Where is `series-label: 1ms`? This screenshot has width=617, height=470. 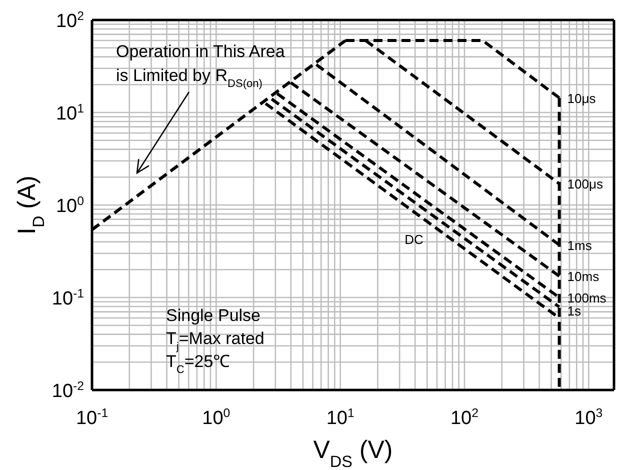
series-label: 1ms is located at coordinates (579, 245).